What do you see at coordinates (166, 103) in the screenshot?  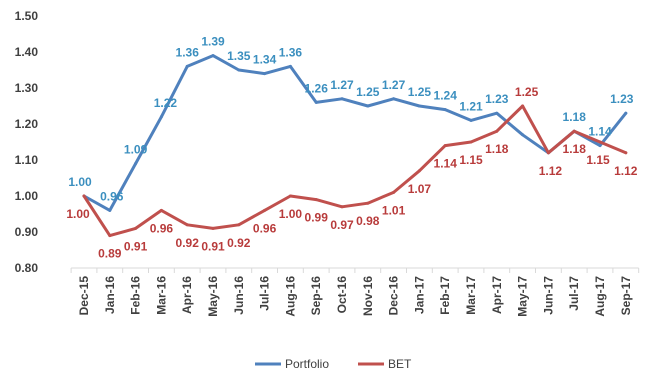 I see `data-label-portfolio: 1.22` at bounding box center [166, 103].